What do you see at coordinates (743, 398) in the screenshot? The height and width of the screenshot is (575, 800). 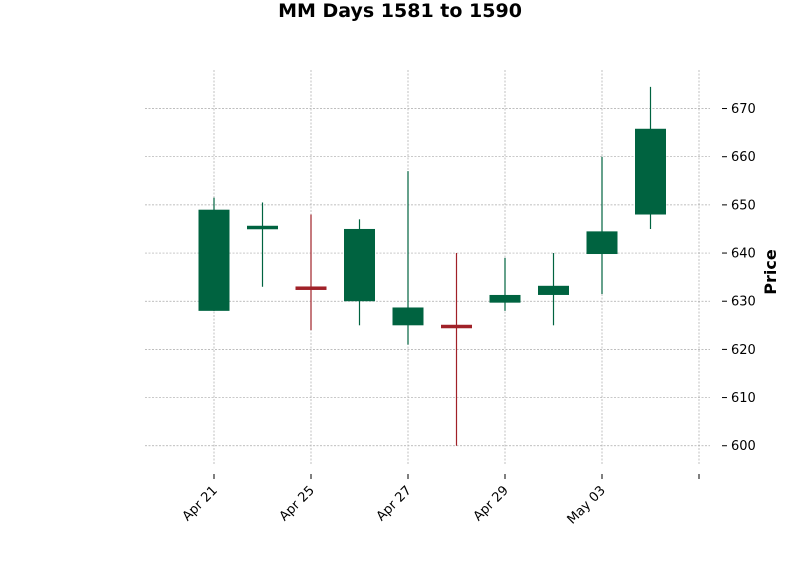 I see `y-tick-label: 610` at bounding box center [743, 398].